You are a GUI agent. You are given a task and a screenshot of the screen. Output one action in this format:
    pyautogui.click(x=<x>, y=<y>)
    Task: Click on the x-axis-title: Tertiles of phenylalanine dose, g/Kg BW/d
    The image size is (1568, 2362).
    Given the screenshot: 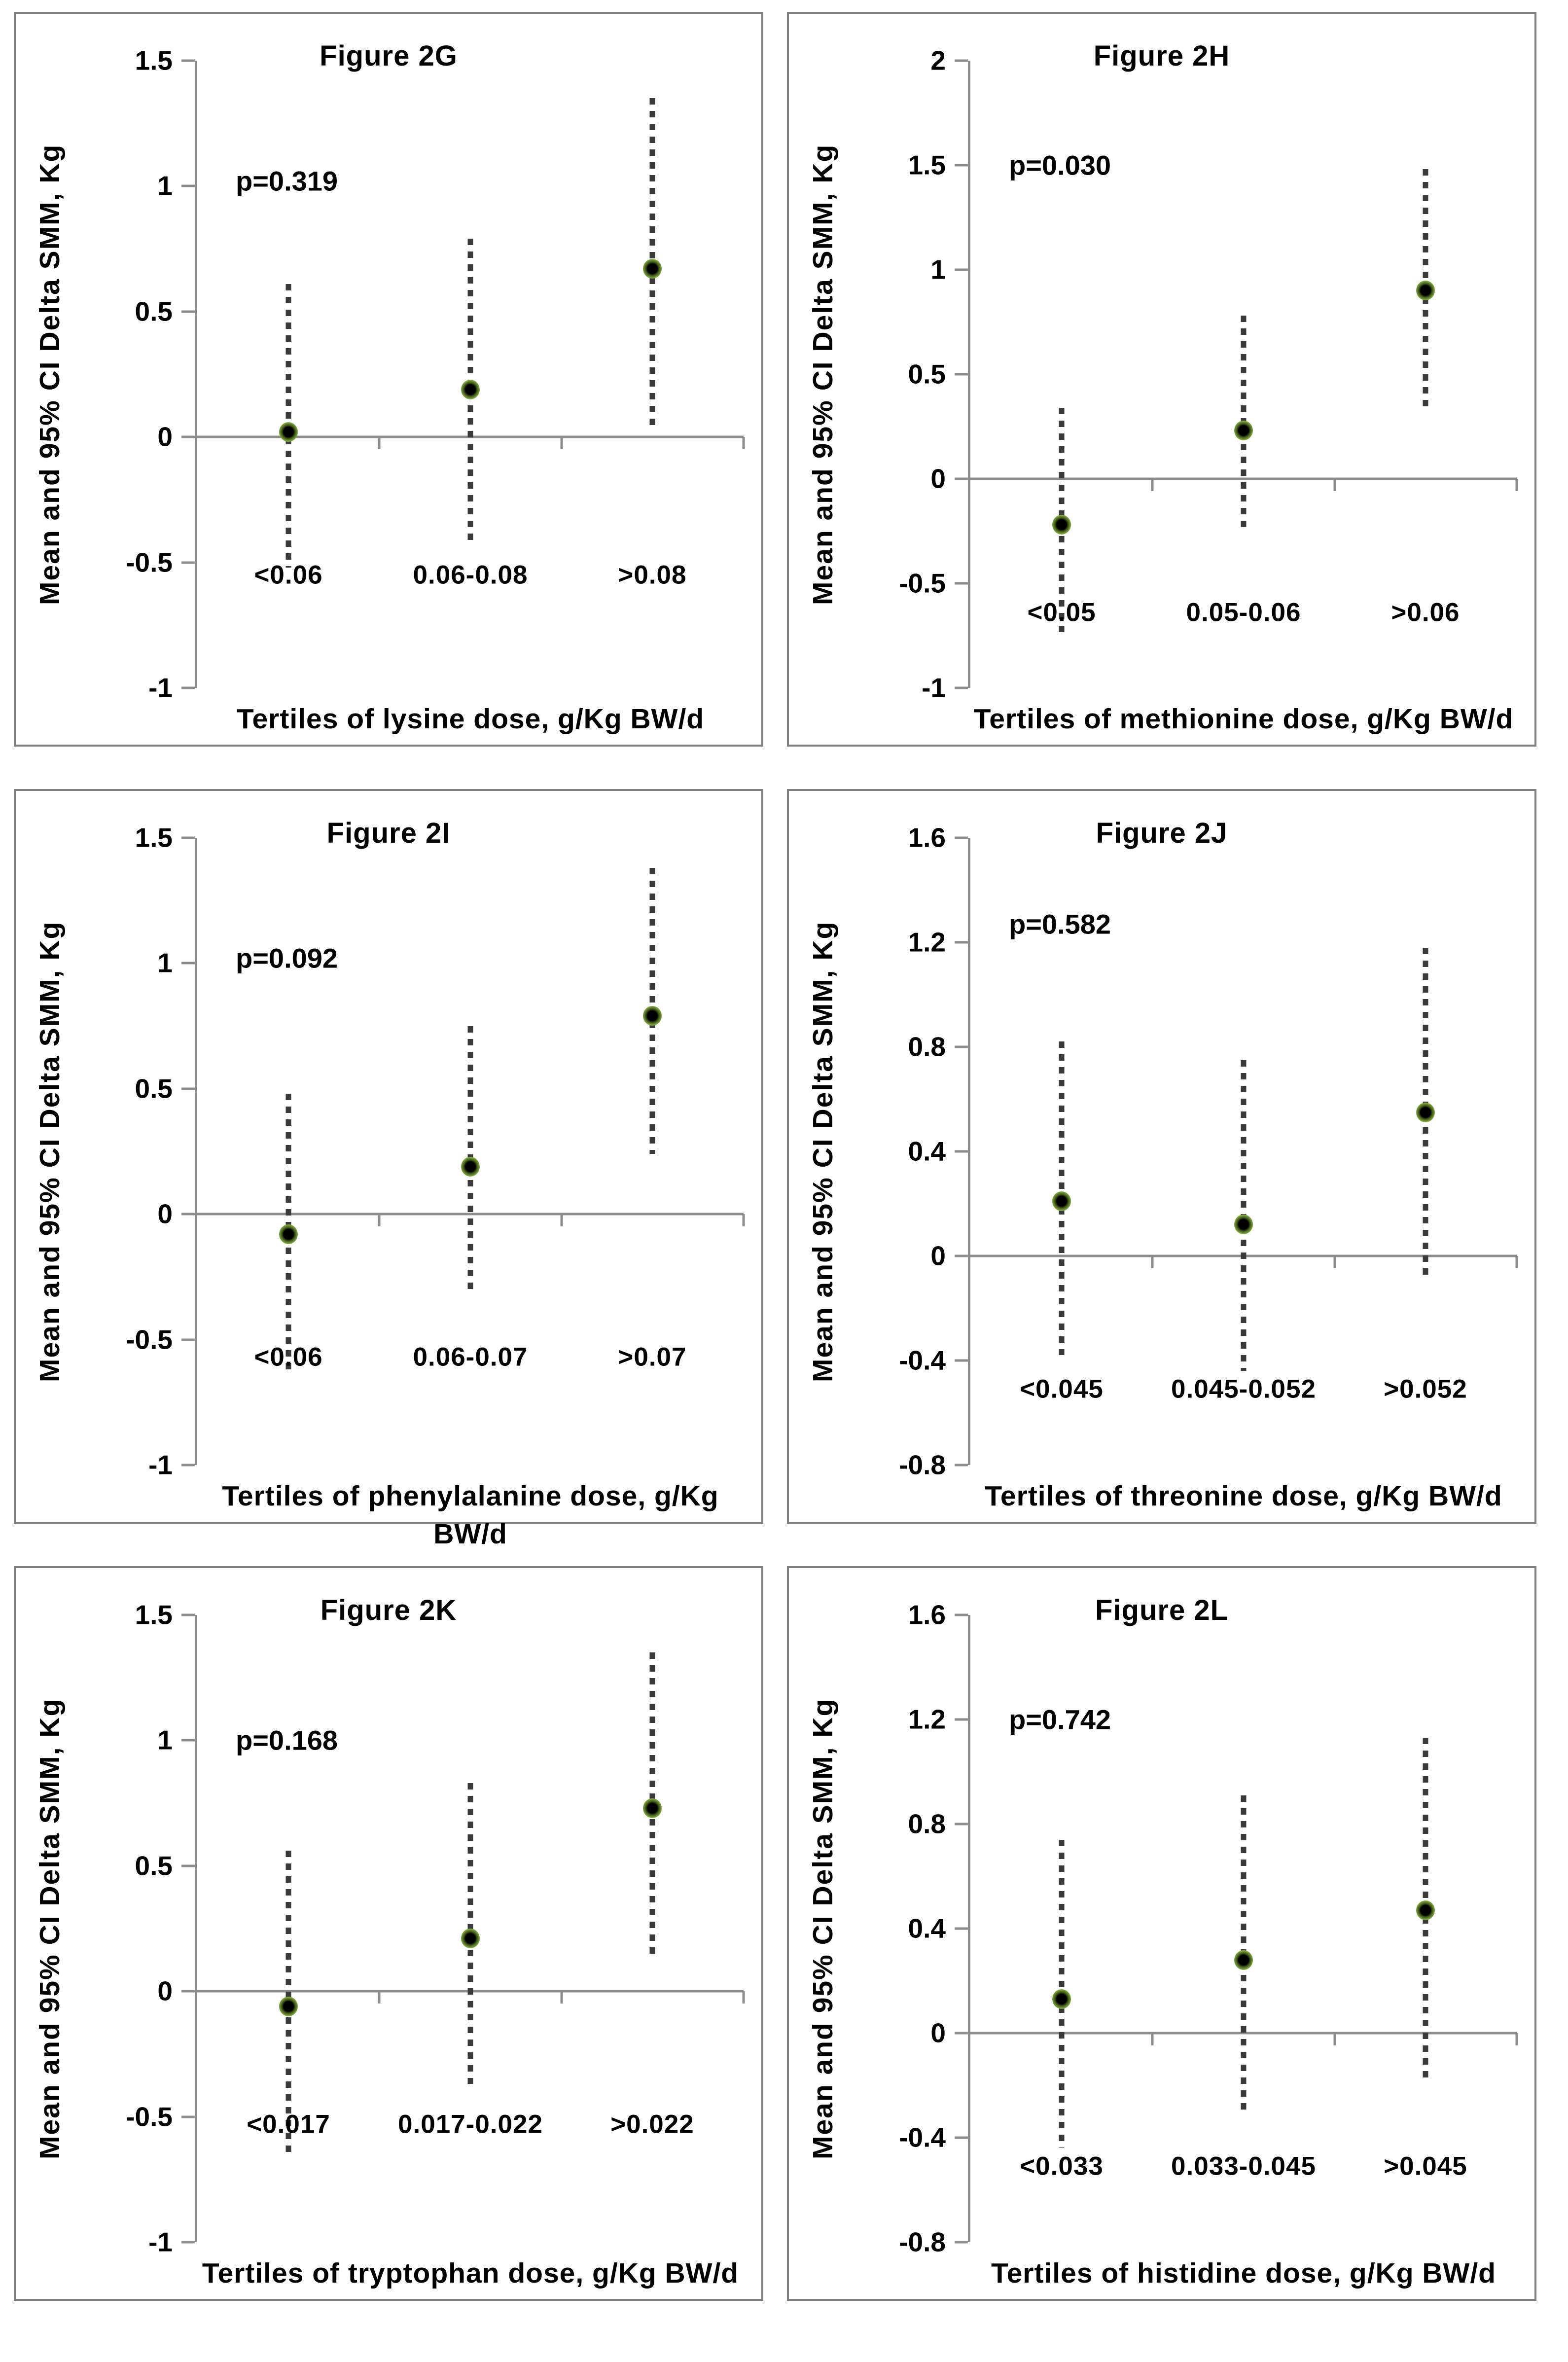 What is the action you would take?
    pyautogui.click(x=470, y=1515)
    